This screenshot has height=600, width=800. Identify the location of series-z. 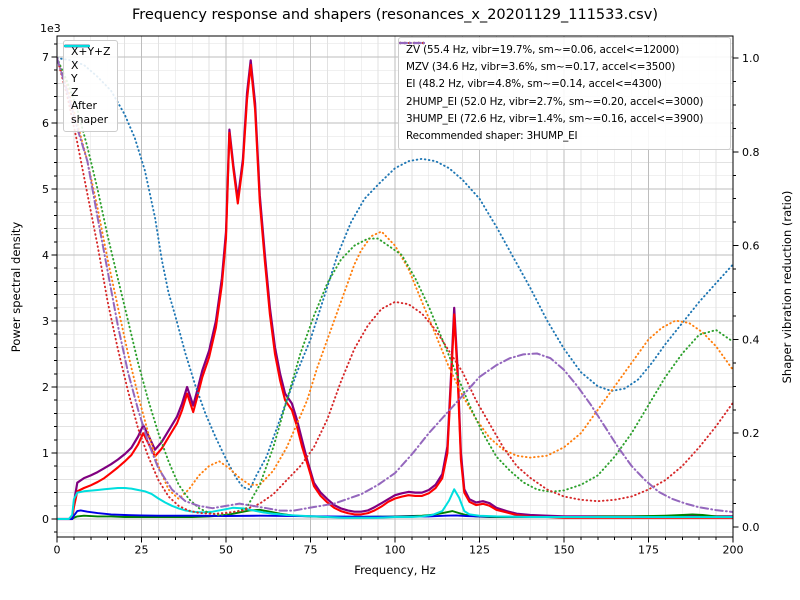
(395, 514).